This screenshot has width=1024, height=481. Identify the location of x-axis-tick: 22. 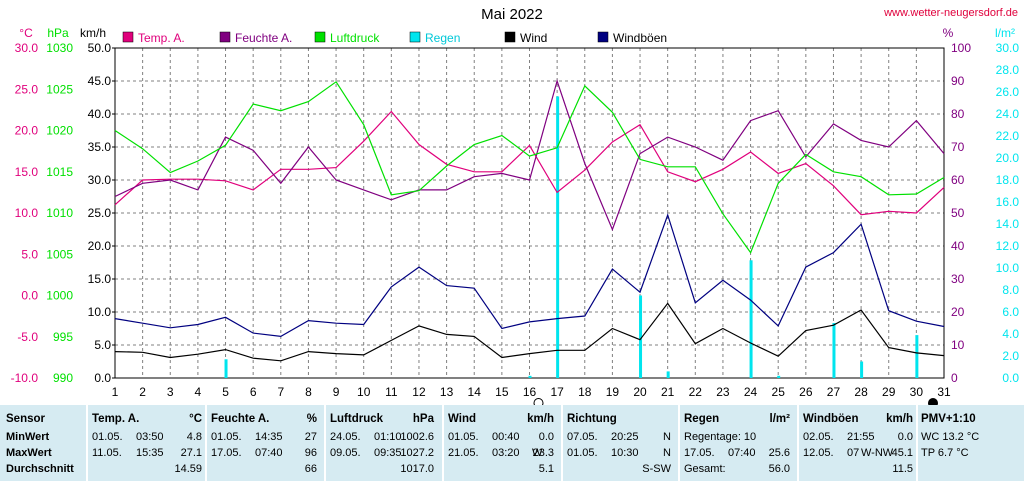
(696, 392).